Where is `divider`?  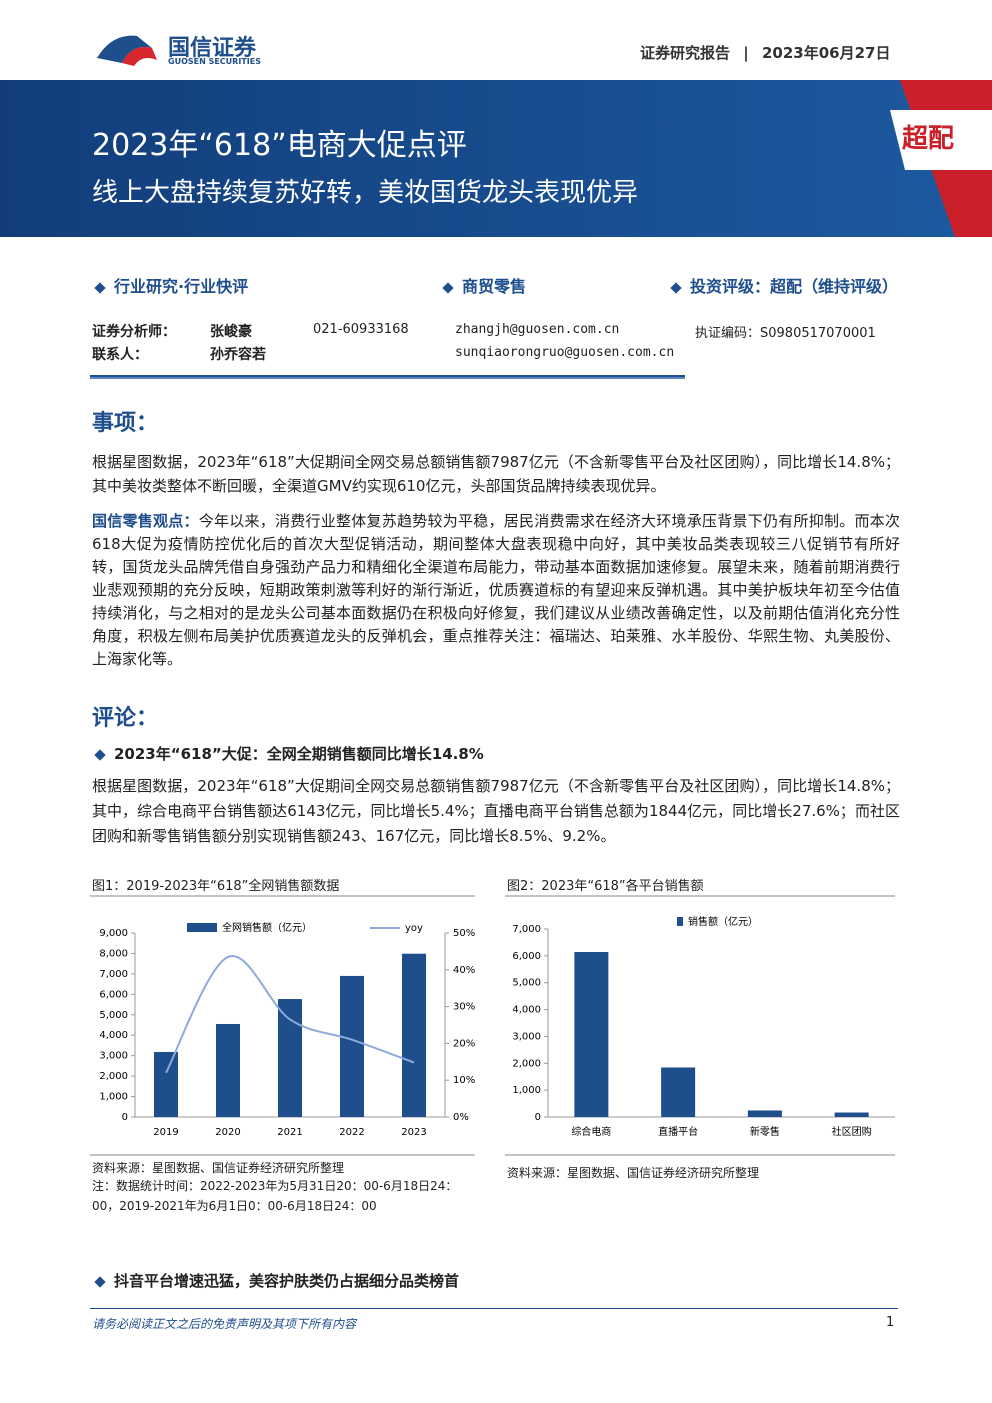 divider is located at coordinates (387, 377).